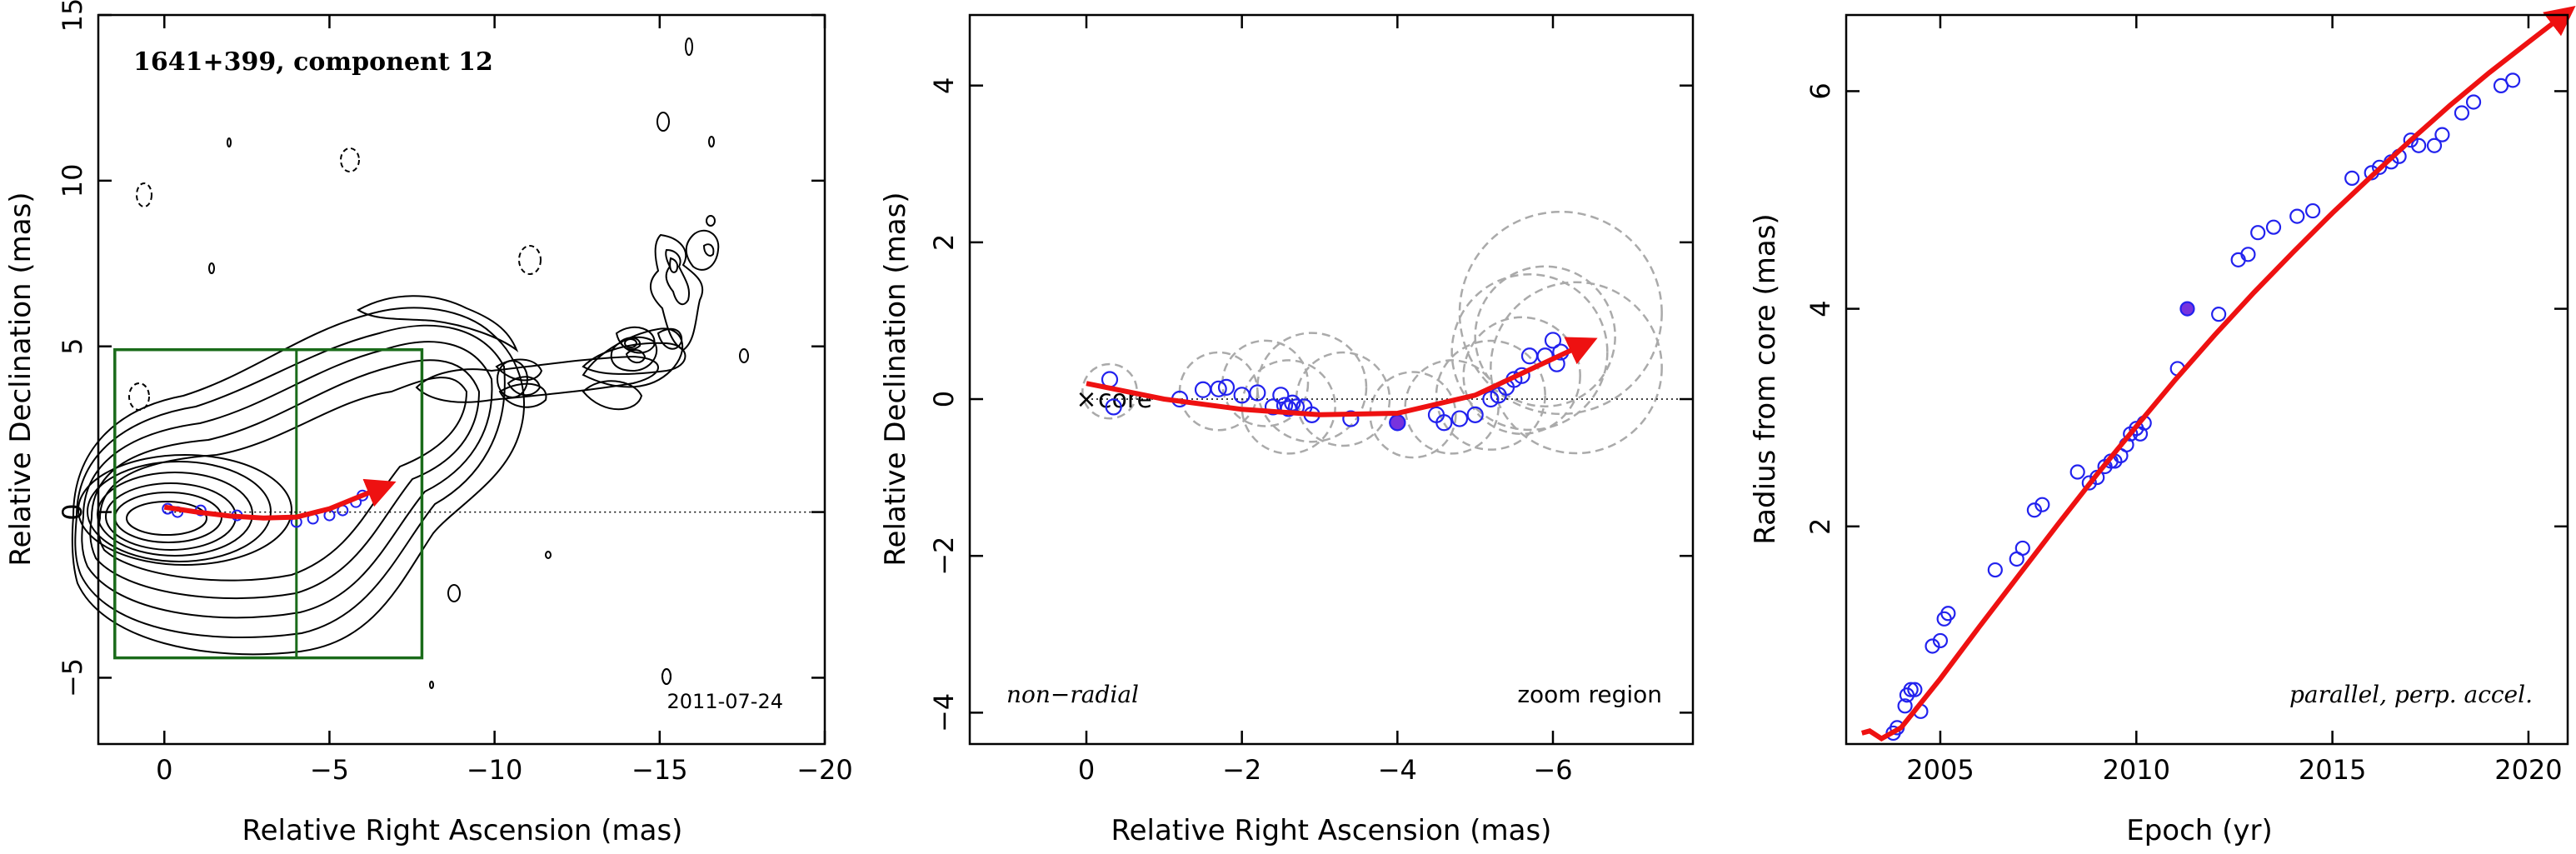  I want to click on left-xtick-label: −5, so click(329, 770).